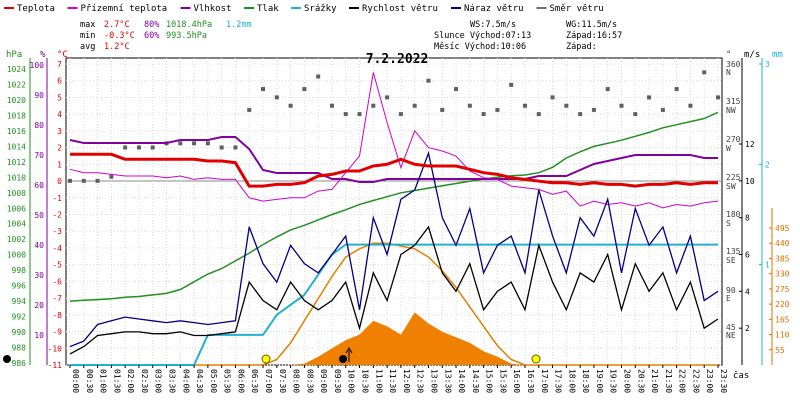 The image size is (800, 400). Describe the element at coordinates (400, 9) in the screenshot. I see `legend-label: Rychlost větru` at that location.